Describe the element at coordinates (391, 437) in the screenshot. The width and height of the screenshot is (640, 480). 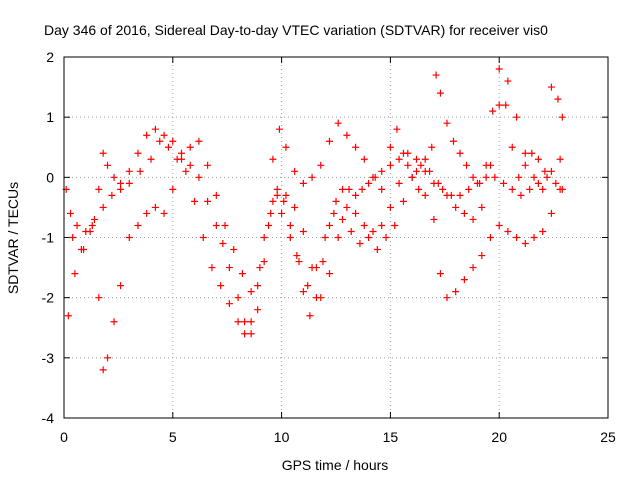
I see `x-tick-label: 15` at that location.